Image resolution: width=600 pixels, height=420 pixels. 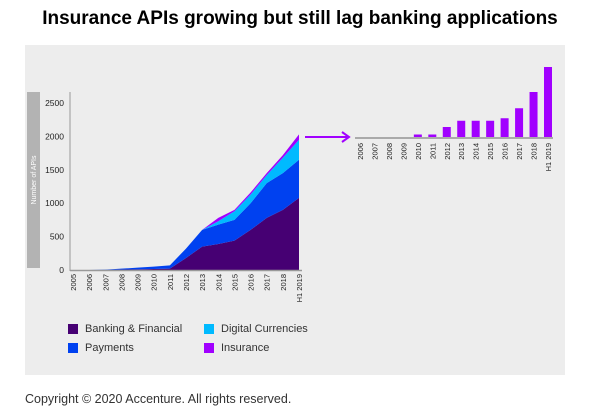 What do you see at coordinates (461, 151) in the screenshot?
I see `bar-x-tick-label: 2013` at bounding box center [461, 151].